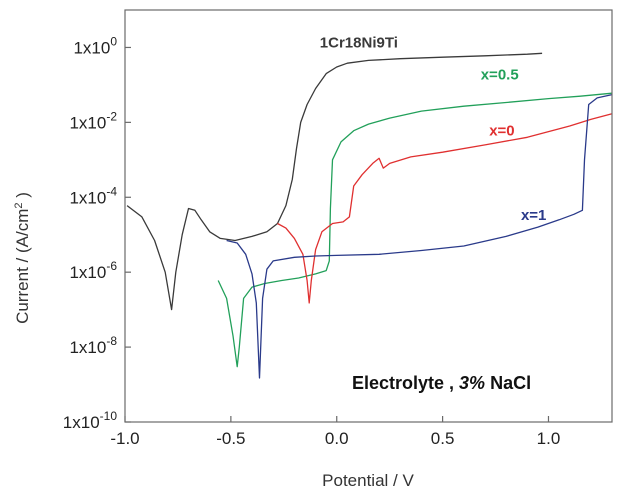 The image size is (640, 498). I want to click on annotation-suffix: NaCl, so click(508, 383).